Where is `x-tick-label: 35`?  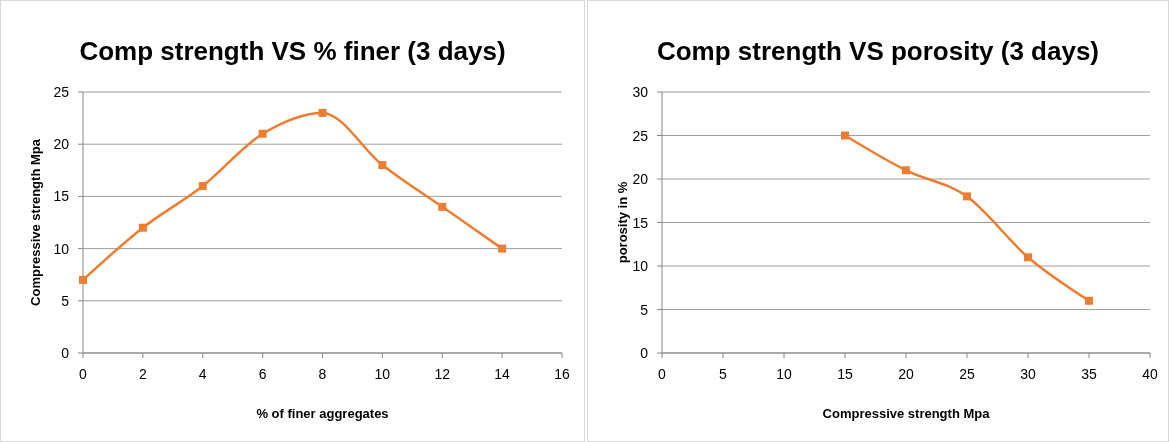 x-tick-label: 35 is located at coordinates (1089, 374).